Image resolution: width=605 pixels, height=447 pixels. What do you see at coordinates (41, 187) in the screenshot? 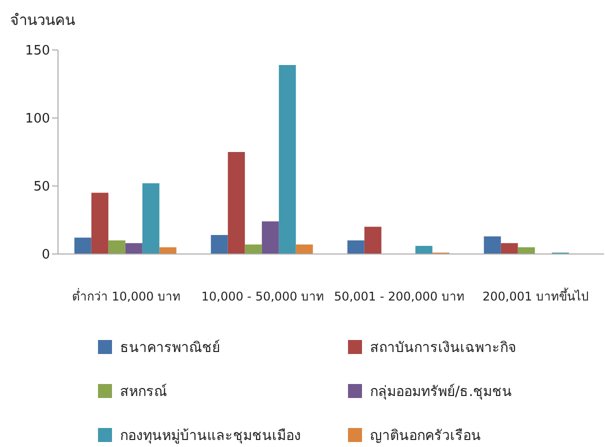
I see `y-tick-label: 50` at bounding box center [41, 187].